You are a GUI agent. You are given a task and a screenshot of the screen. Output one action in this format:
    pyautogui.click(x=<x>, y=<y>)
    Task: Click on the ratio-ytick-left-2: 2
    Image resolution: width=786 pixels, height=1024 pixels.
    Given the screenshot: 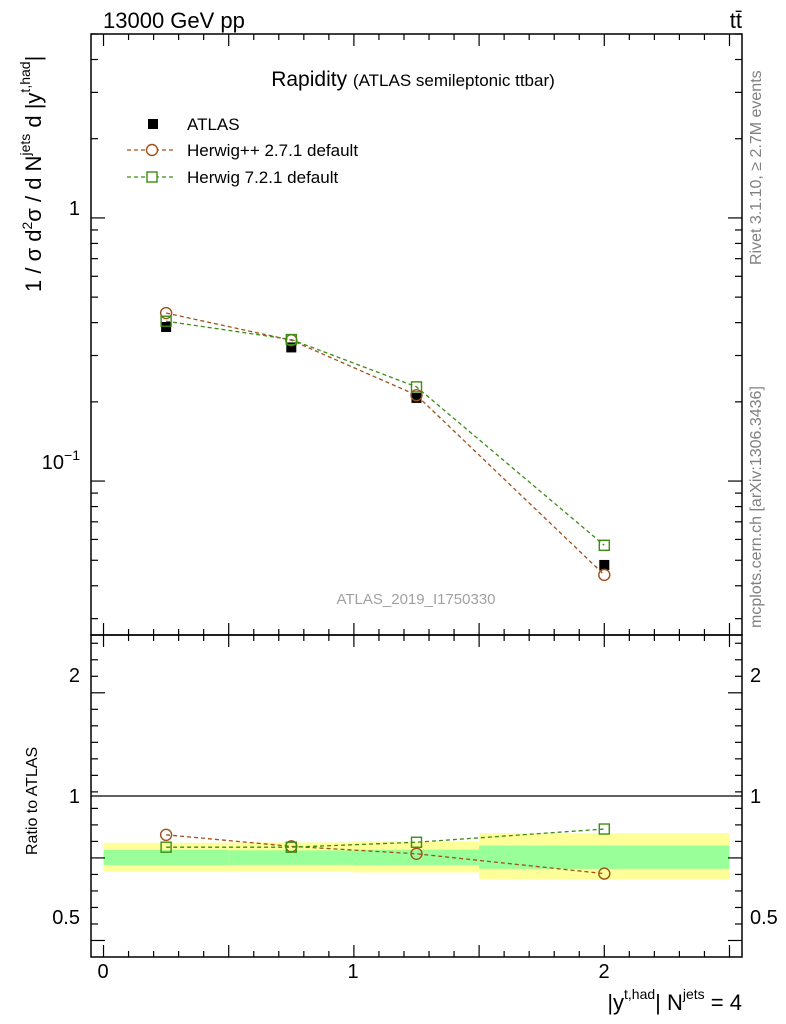 What is the action you would take?
    pyautogui.click(x=74, y=676)
    